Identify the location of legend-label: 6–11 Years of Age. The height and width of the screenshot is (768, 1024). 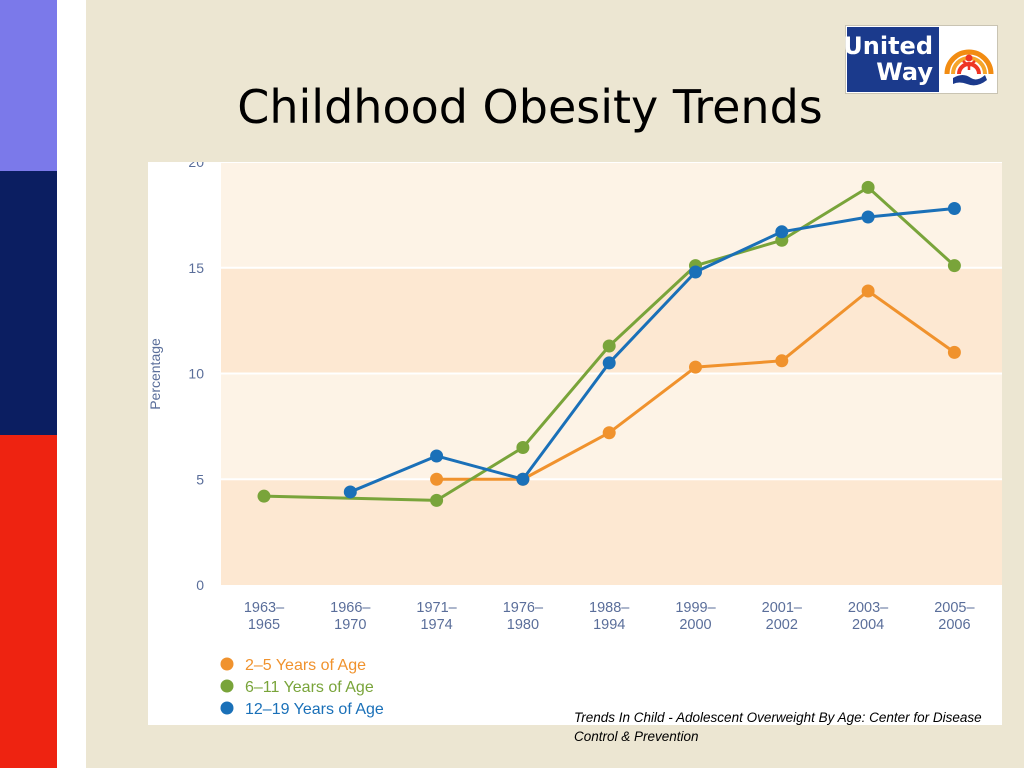
(309, 687).